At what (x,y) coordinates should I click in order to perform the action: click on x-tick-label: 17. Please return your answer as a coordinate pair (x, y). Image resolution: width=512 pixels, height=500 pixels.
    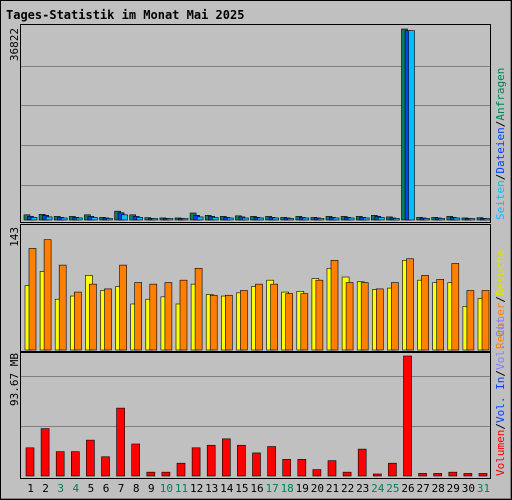
    Looking at the image, I should click on (271, 488).